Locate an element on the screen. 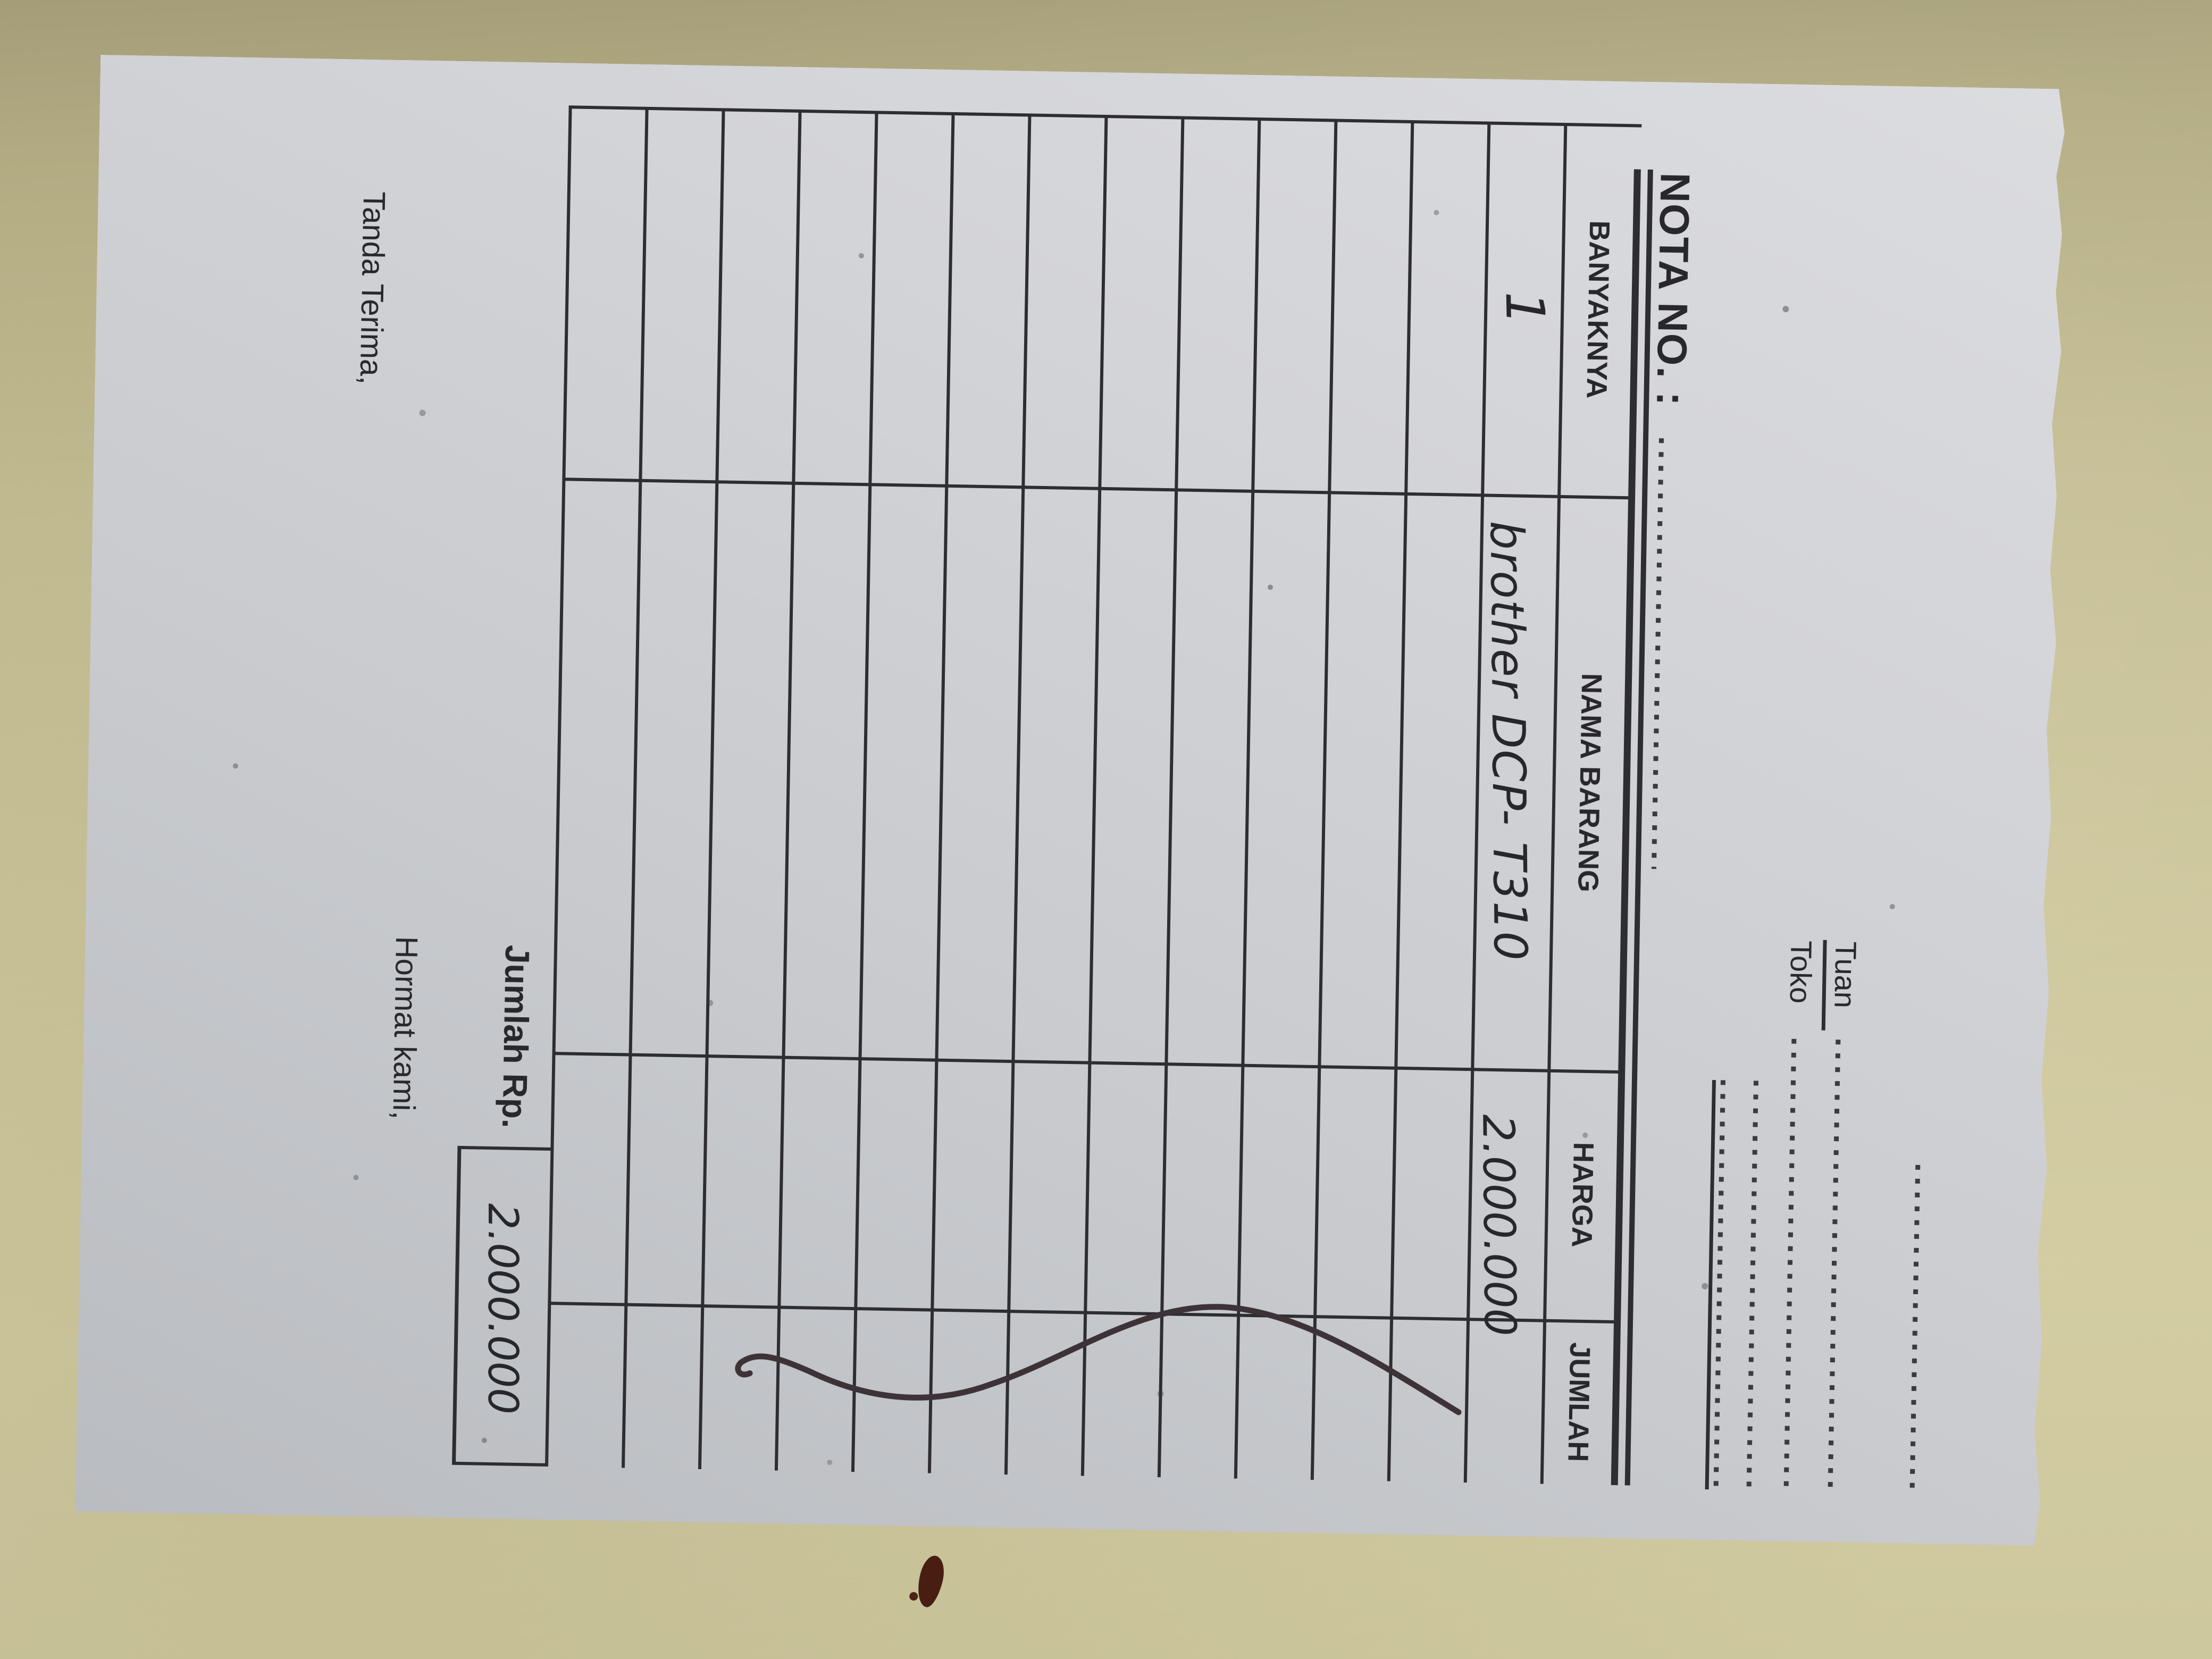  qty-value: 1 is located at coordinates (1524, 308).